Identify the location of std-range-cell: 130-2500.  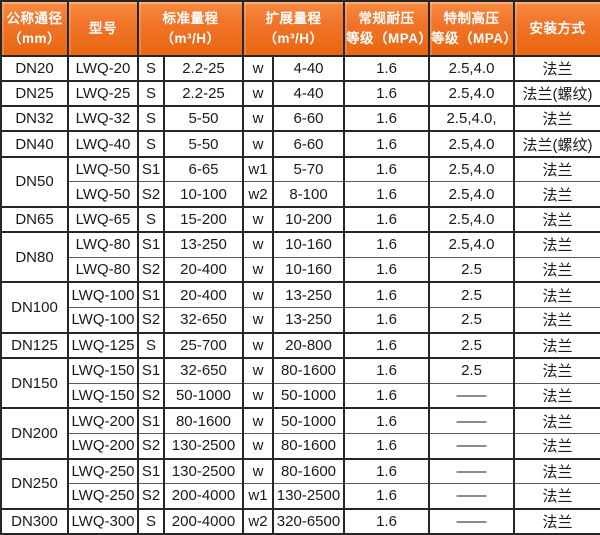
(203, 471).